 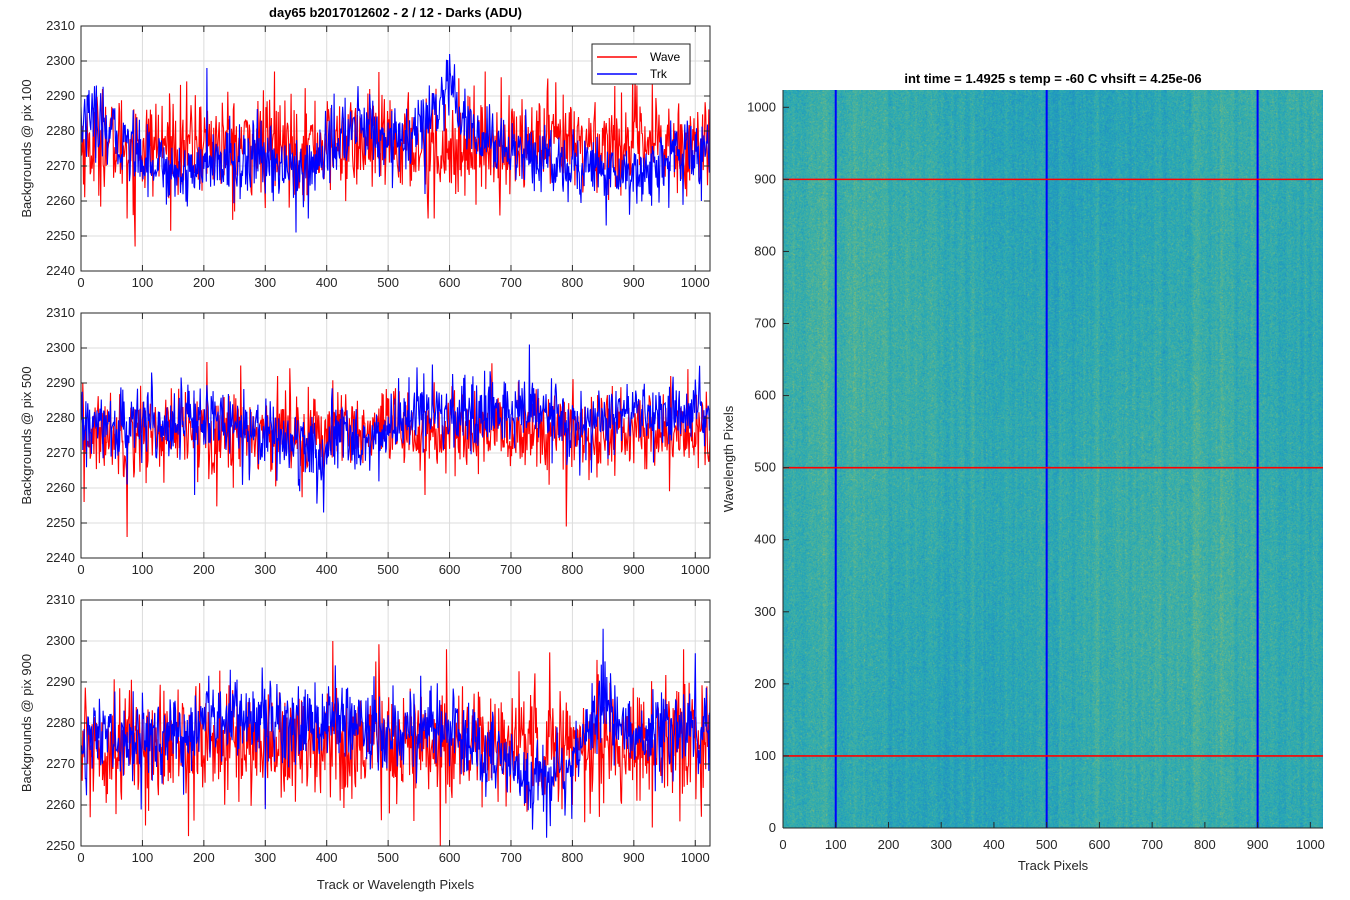 What do you see at coordinates (761, 106) in the screenshot?
I see `y-tick-label: 1000` at bounding box center [761, 106].